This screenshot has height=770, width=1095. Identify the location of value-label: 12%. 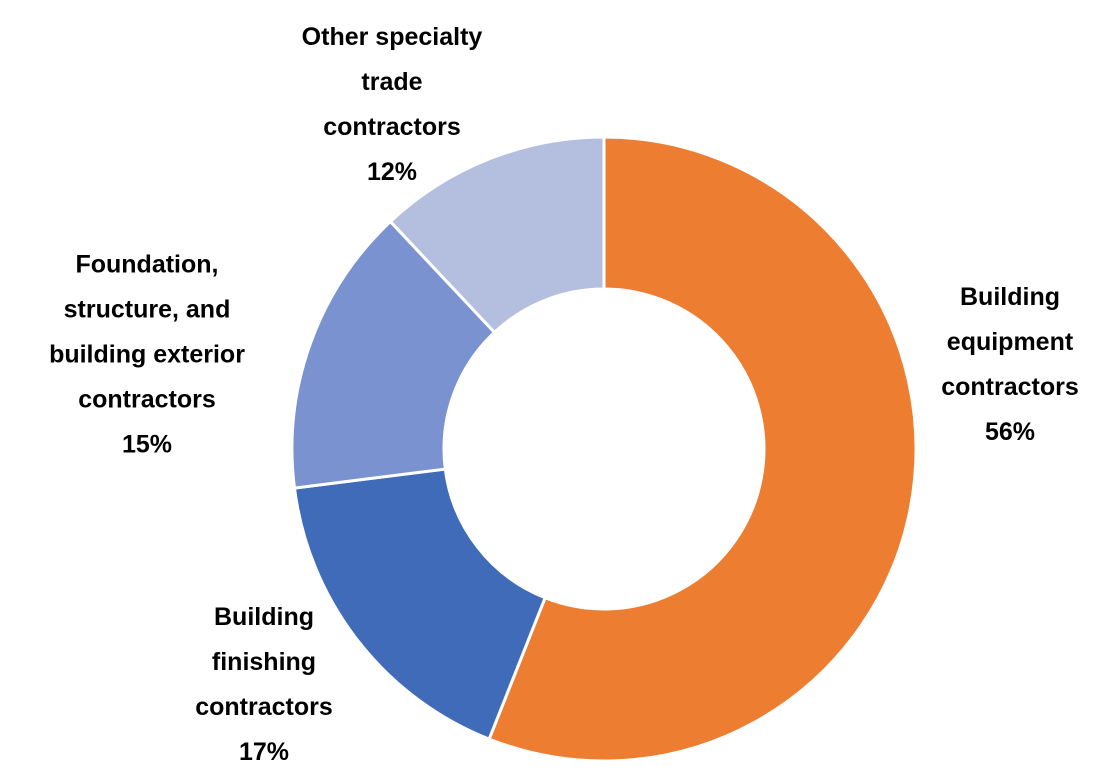
(392, 172).